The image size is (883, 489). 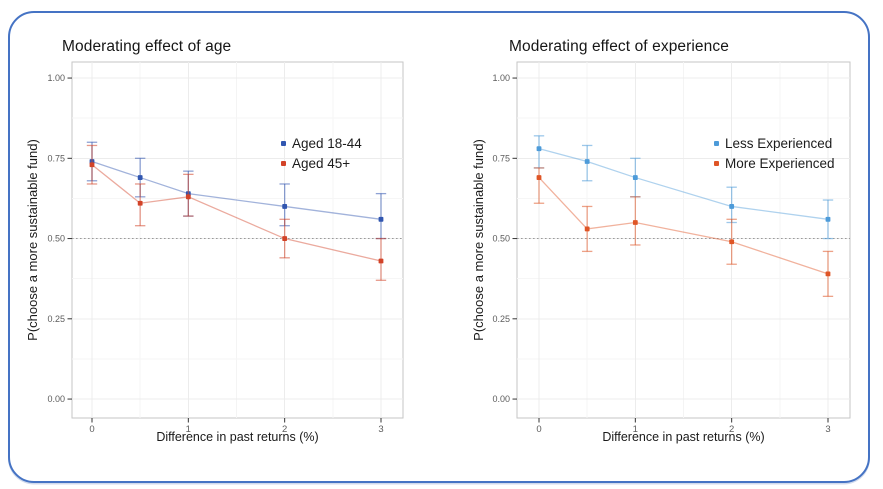 I want to click on legend-item: Aged 45+, so click(x=315, y=163).